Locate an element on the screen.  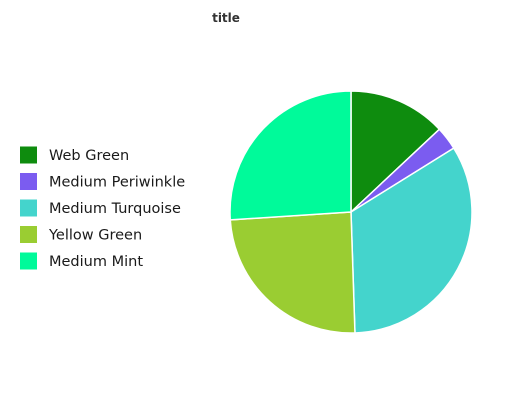
pie-slice-web-green is located at coordinates (395, 152).